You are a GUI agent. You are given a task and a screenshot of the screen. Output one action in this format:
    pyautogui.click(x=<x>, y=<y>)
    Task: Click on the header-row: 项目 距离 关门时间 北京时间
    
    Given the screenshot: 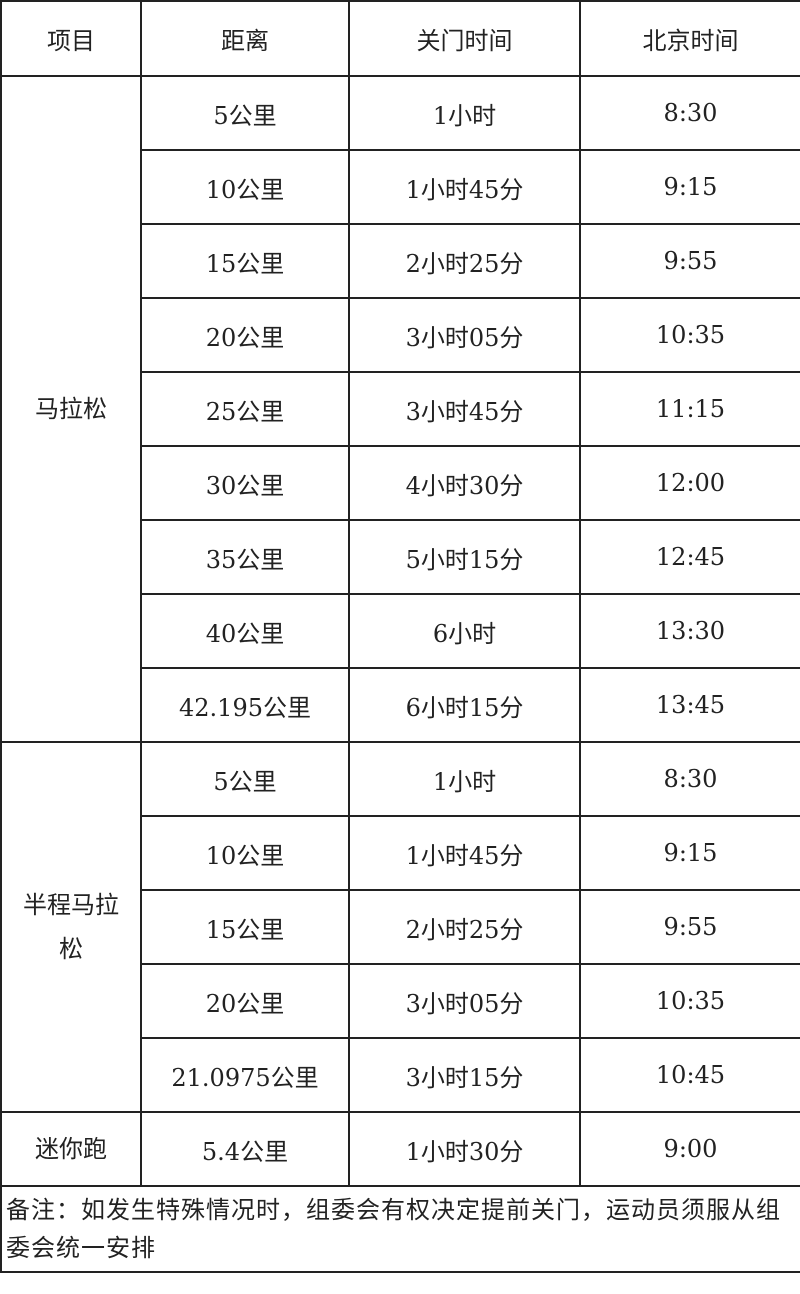 What is the action you would take?
    pyautogui.click(x=400, y=38)
    